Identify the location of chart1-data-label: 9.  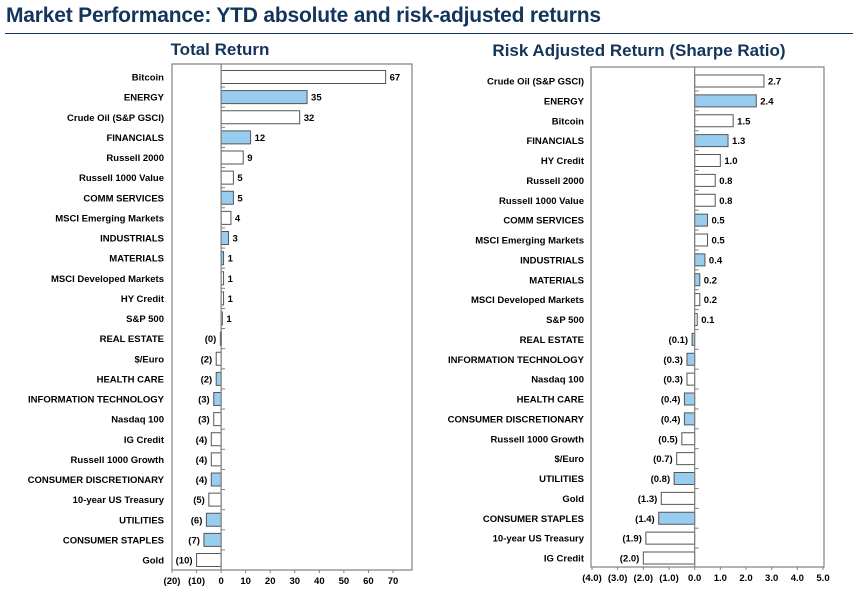
(249, 158).